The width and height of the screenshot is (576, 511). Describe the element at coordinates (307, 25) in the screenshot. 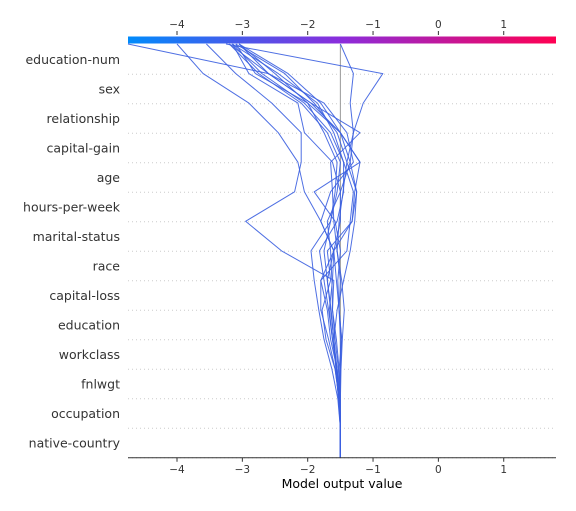

I see `top-tick-label: −2` at that location.